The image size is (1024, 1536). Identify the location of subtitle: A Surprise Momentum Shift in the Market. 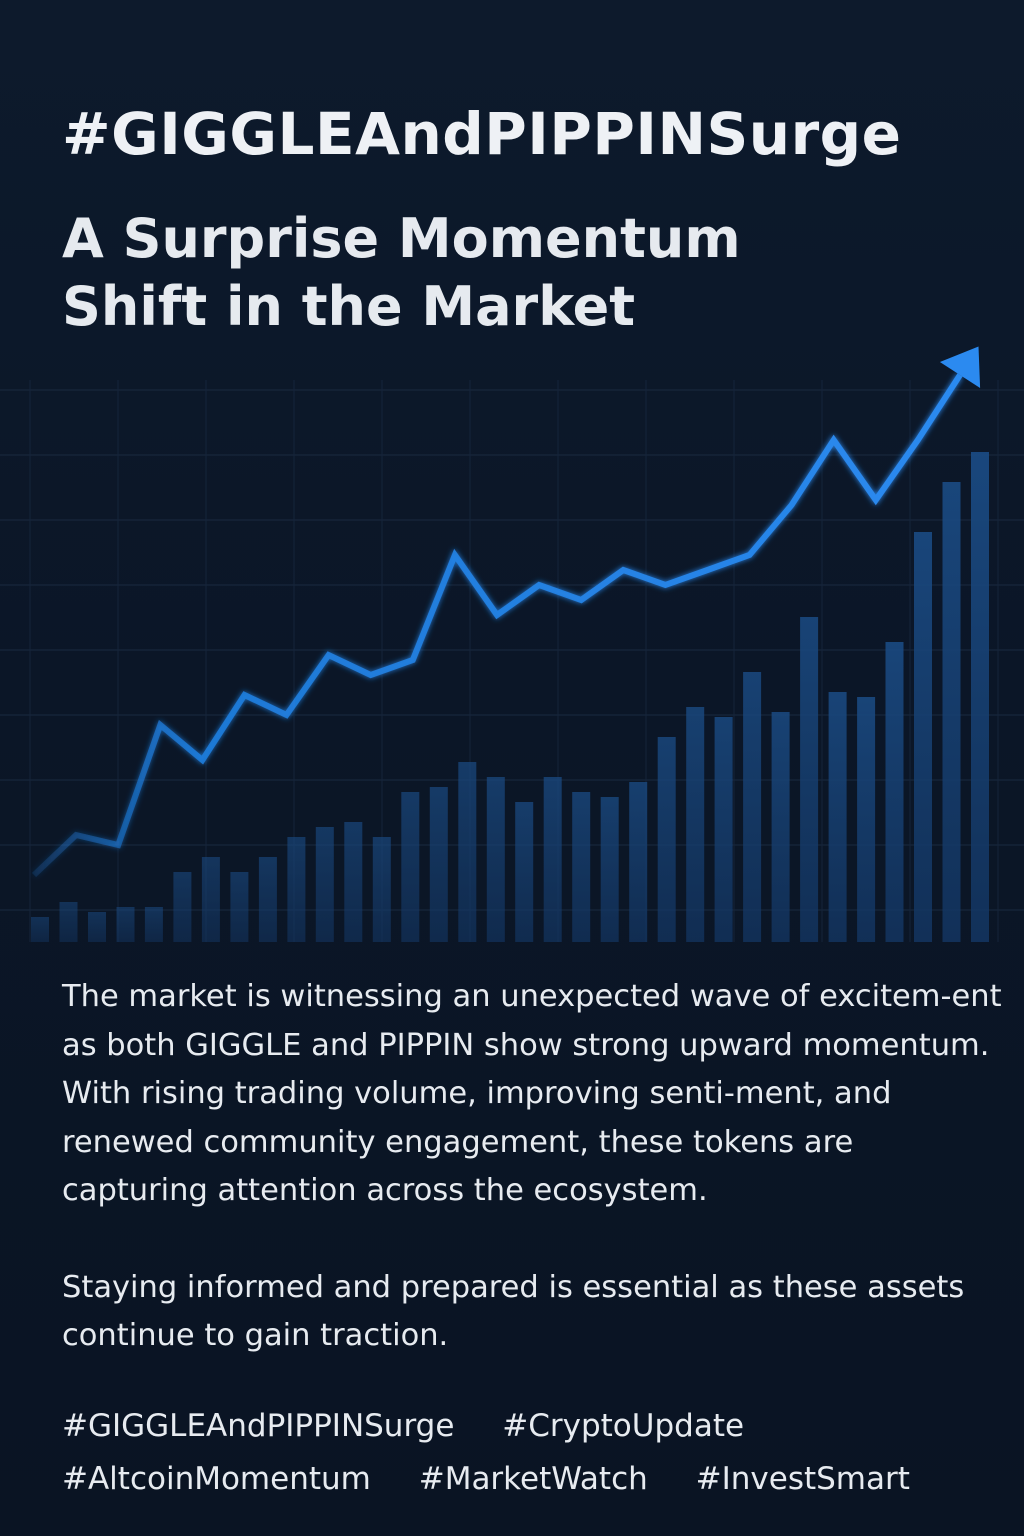
(442, 273).